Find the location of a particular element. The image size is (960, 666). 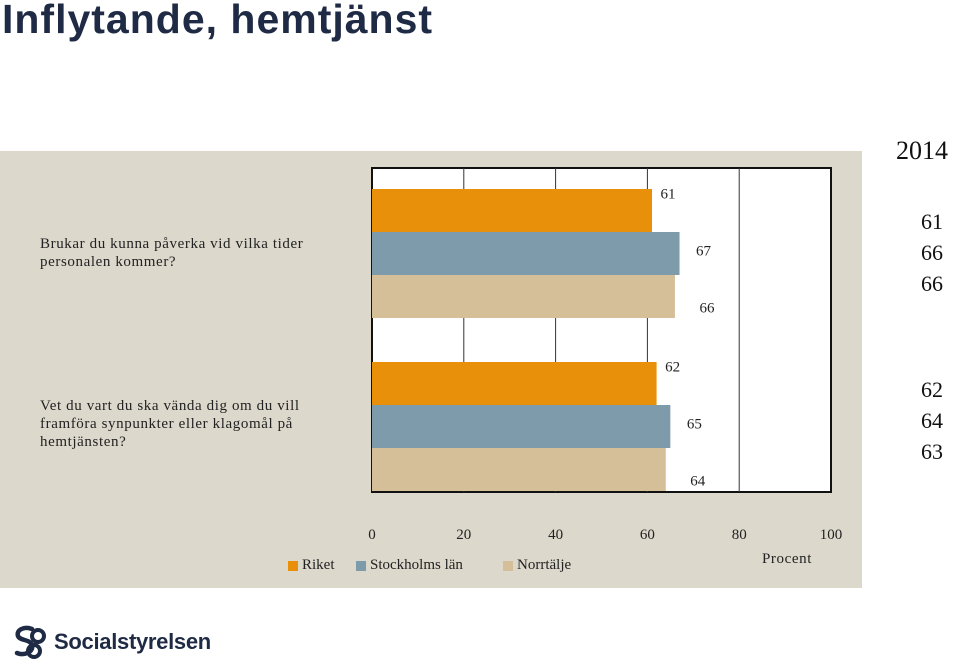

summary-value: 62 is located at coordinates (932, 389).